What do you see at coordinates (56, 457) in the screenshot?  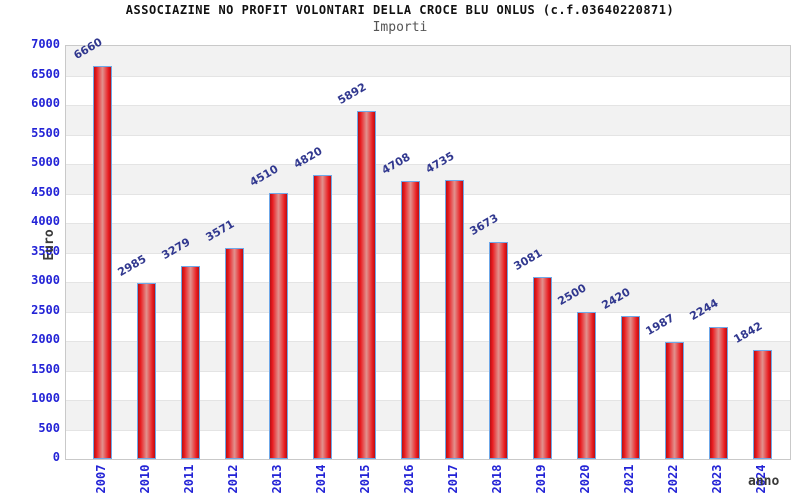 I see `y-tick-label: 0` at bounding box center [56, 457].